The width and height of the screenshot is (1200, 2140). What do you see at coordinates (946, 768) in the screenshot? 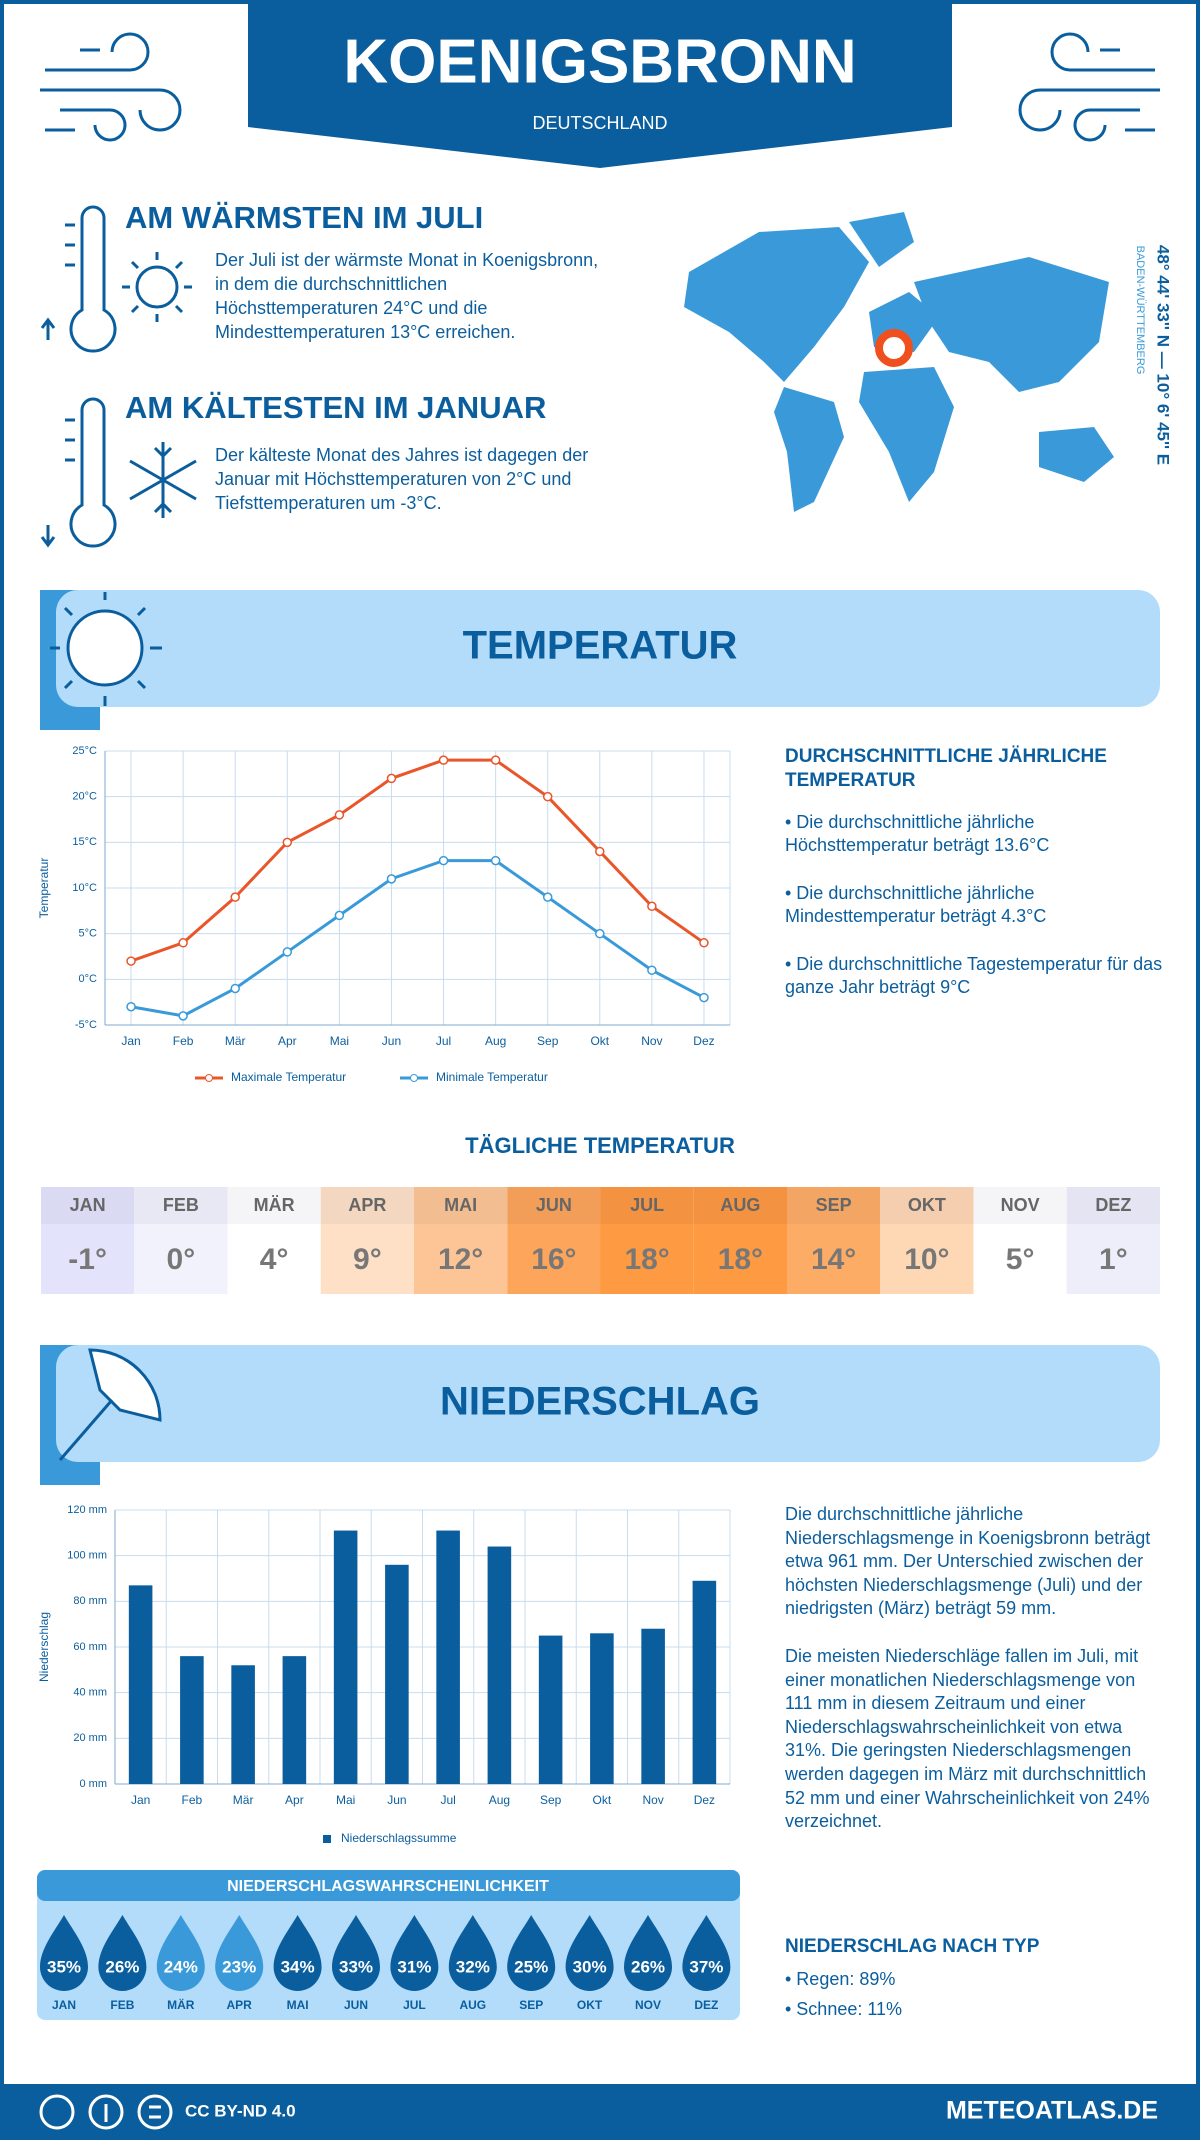
I see `annual-title: DURCHSCHNITTLICHE JÄHRLICHE TEMPERATUR` at bounding box center [946, 768].